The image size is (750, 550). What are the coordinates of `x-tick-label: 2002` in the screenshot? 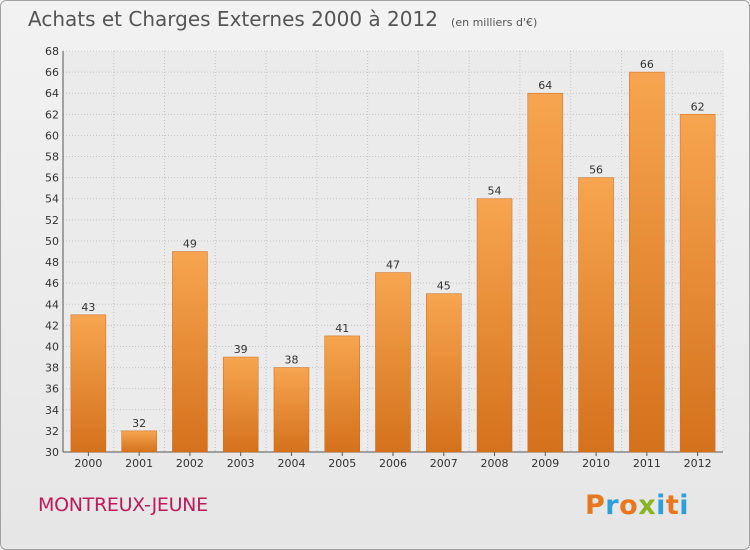 It's located at (190, 463).